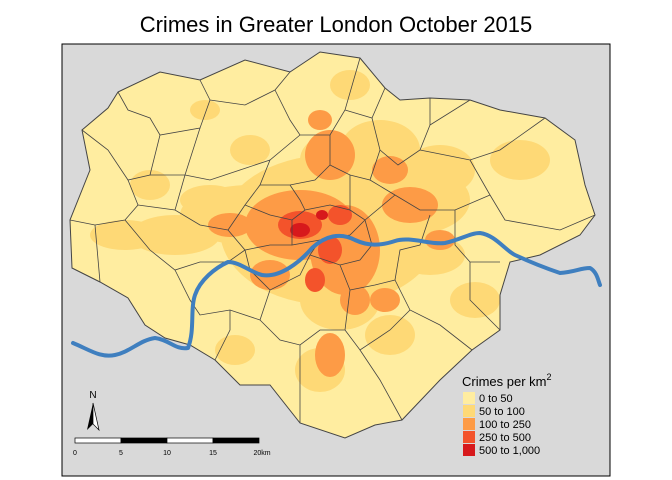  Describe the element at coordinates (502, 412) in the screenshot. I see `legend-label-1: 50 to 100` at that location.